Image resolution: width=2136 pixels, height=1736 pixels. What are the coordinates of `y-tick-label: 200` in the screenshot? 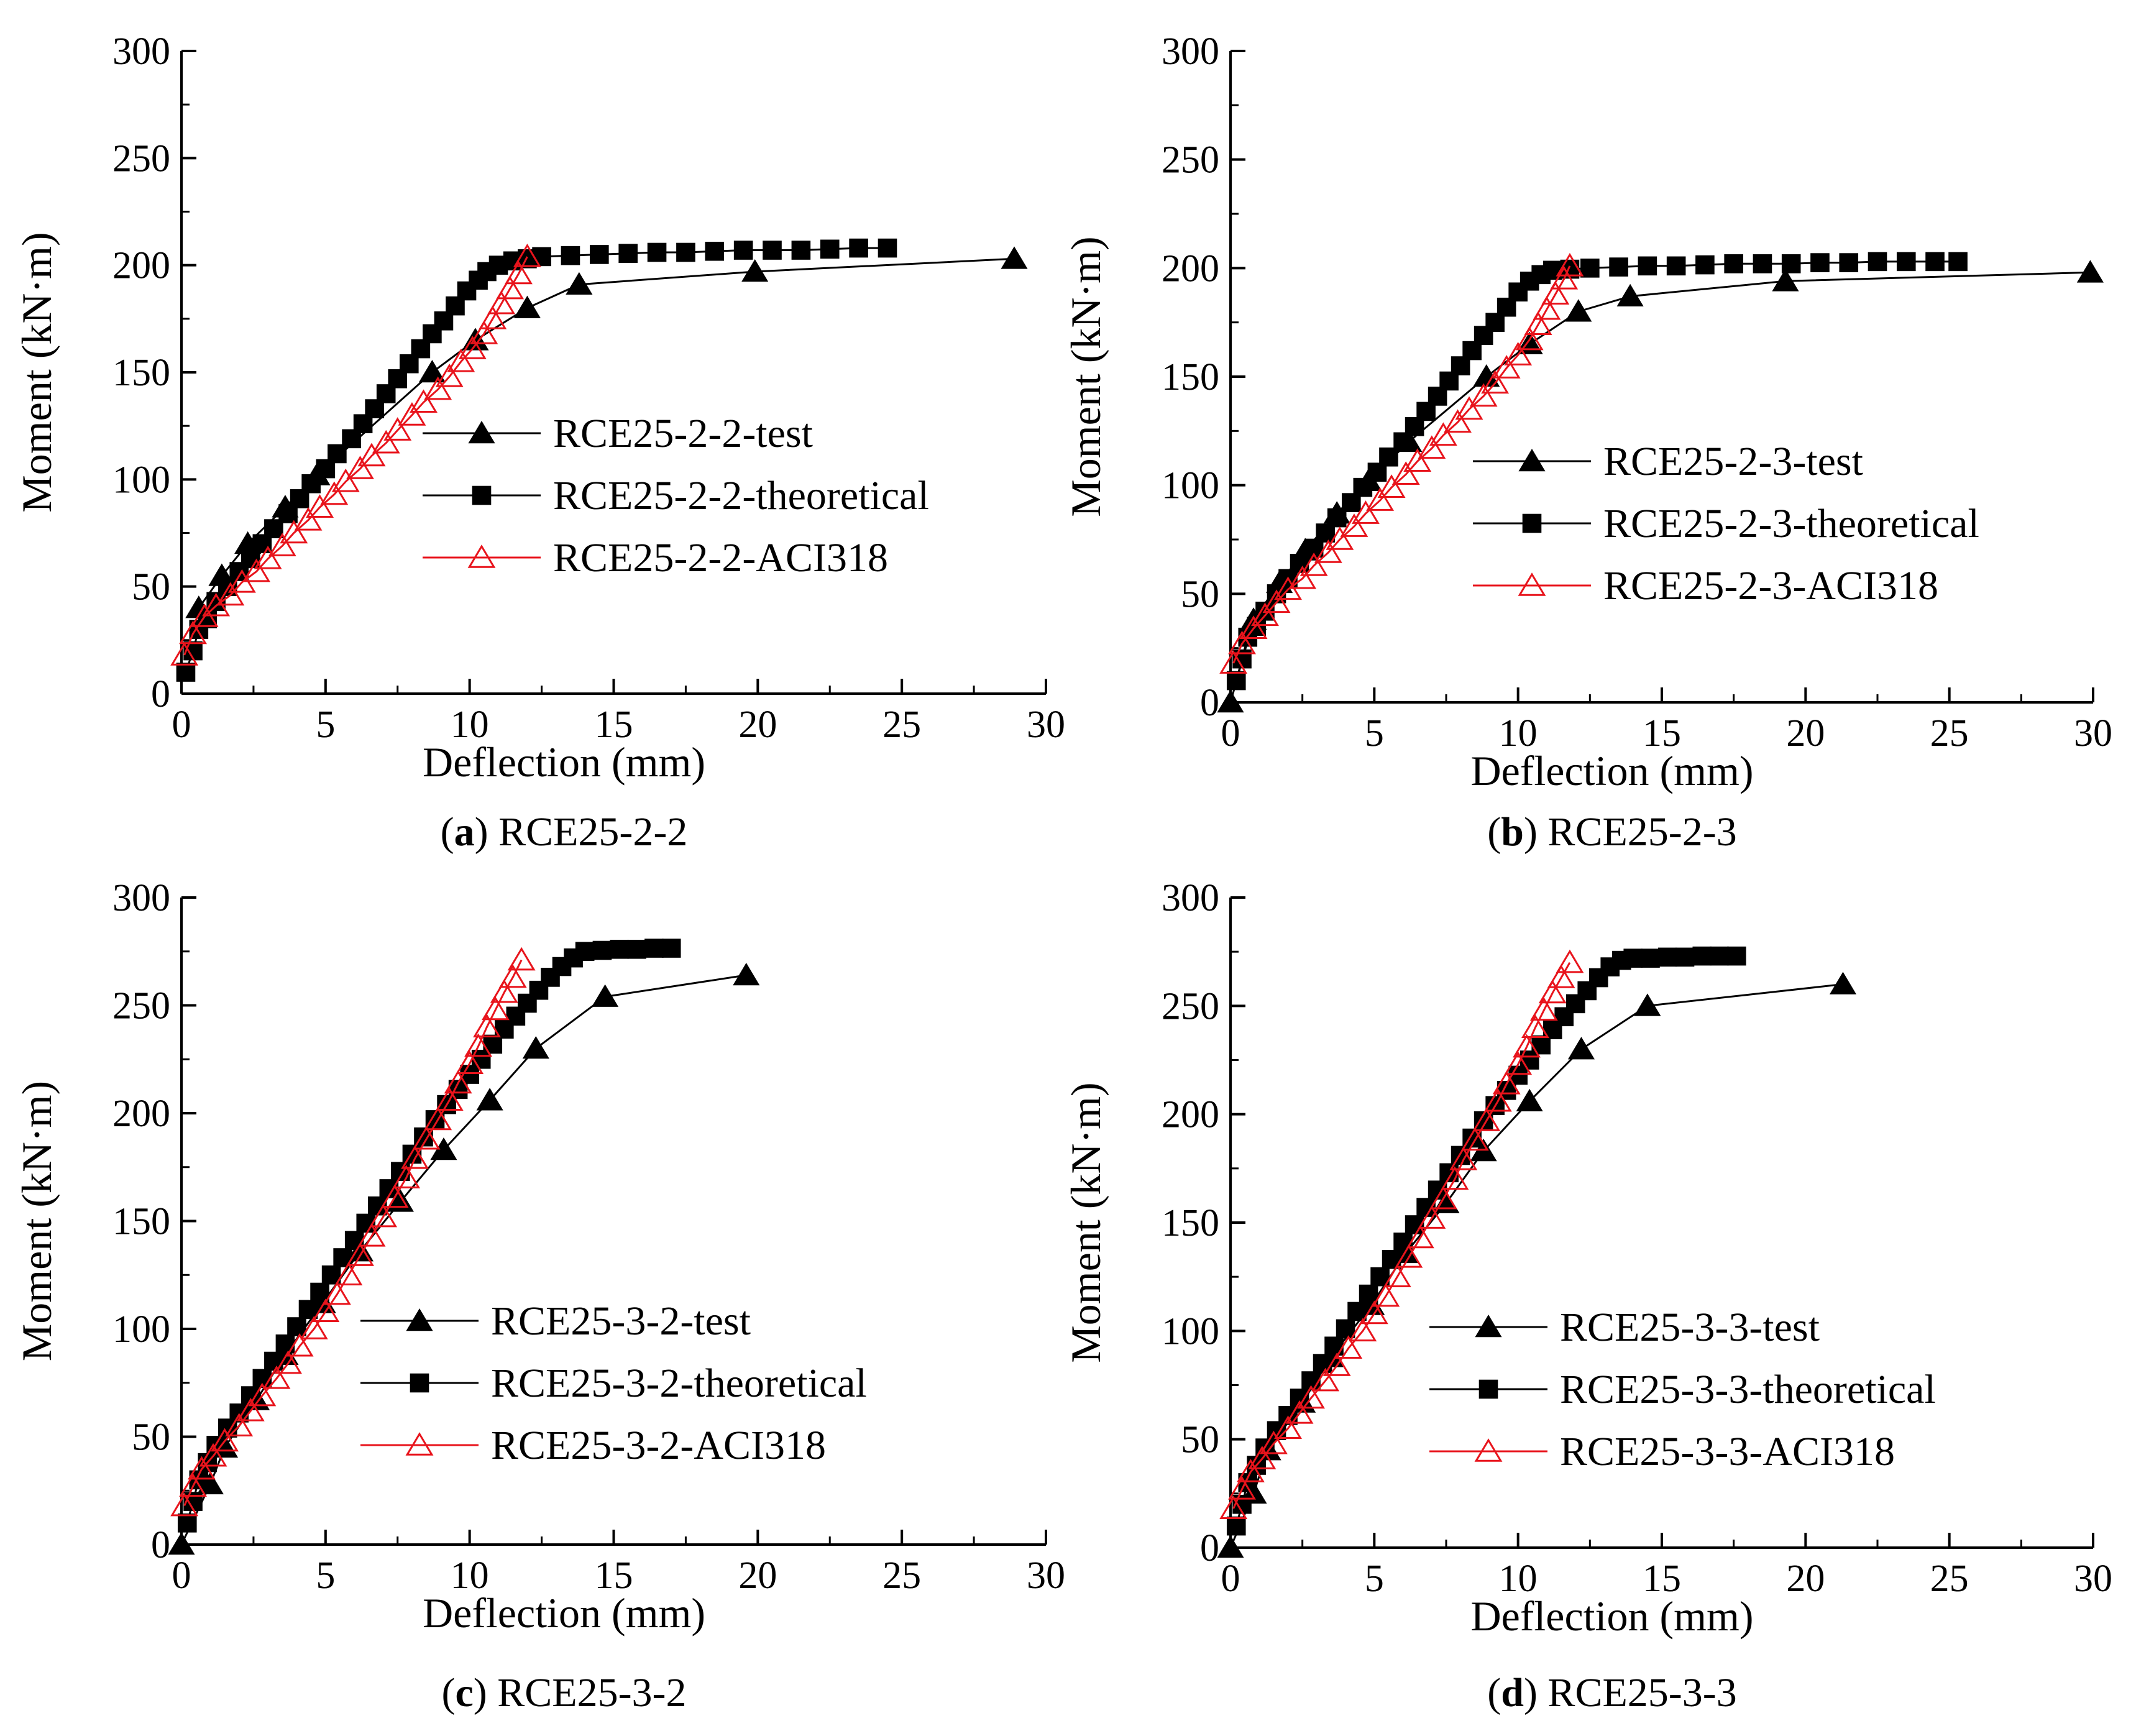 It's located at (141, 1114).